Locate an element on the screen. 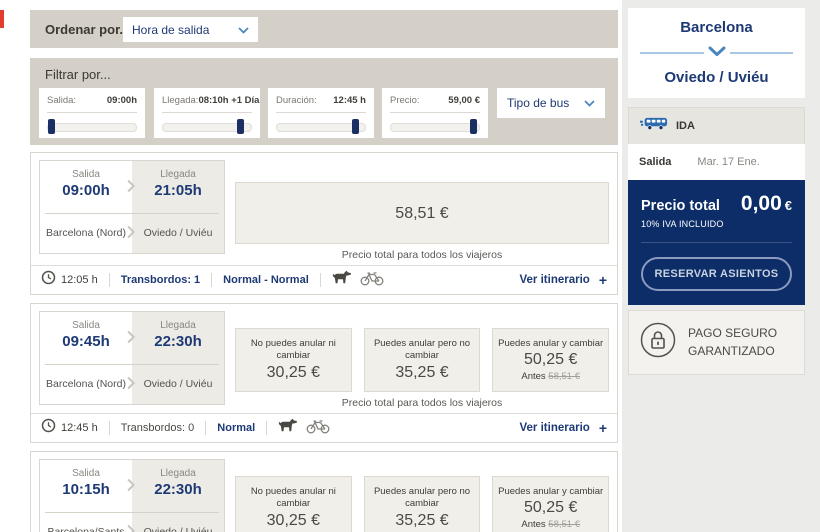 The height and width of the screenshot is (532, 820). trip-duration: 12:05 h is located at coordinates (79, 280).